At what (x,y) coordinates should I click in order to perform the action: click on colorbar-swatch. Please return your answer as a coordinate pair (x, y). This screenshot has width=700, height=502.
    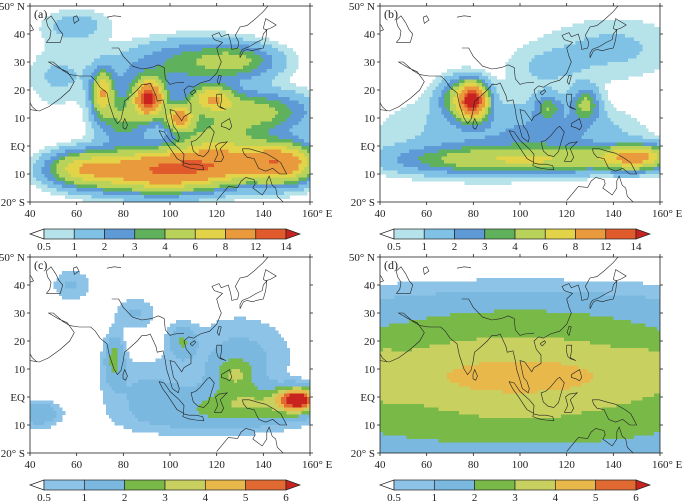
    Looking at the image, I should click on (120, 234).